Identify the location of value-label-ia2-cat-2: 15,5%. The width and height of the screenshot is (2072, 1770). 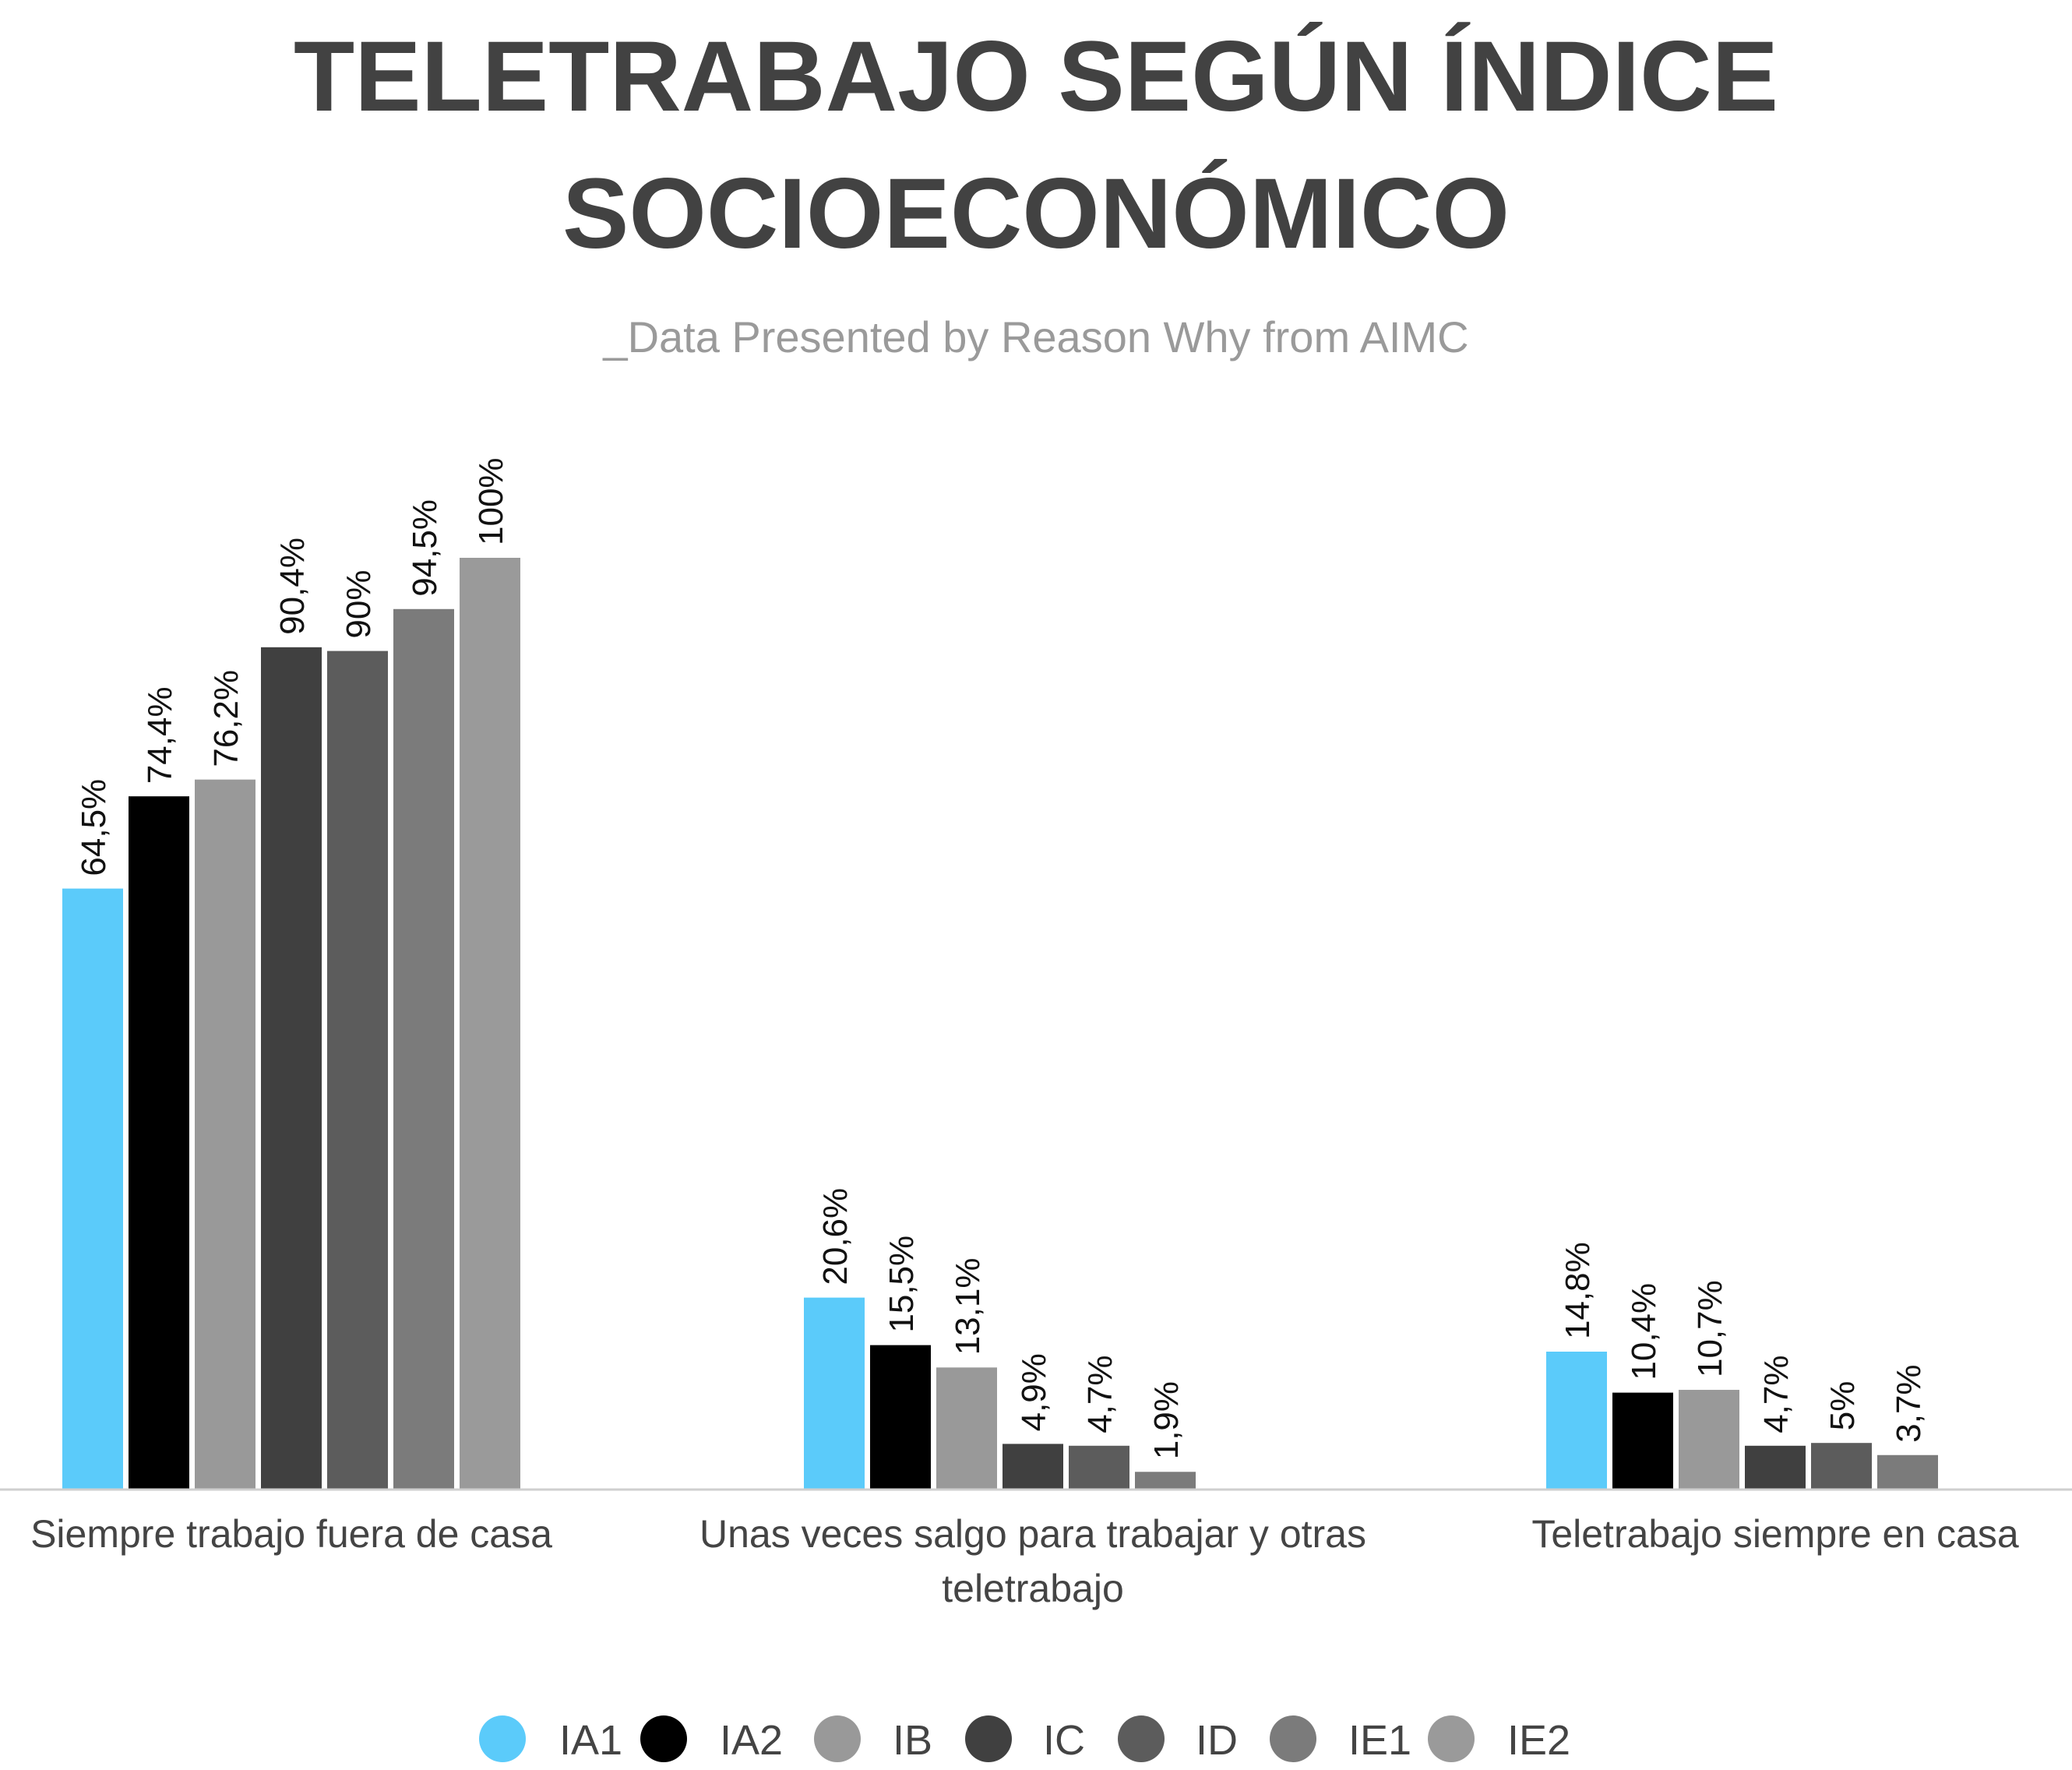
(902, 1284).